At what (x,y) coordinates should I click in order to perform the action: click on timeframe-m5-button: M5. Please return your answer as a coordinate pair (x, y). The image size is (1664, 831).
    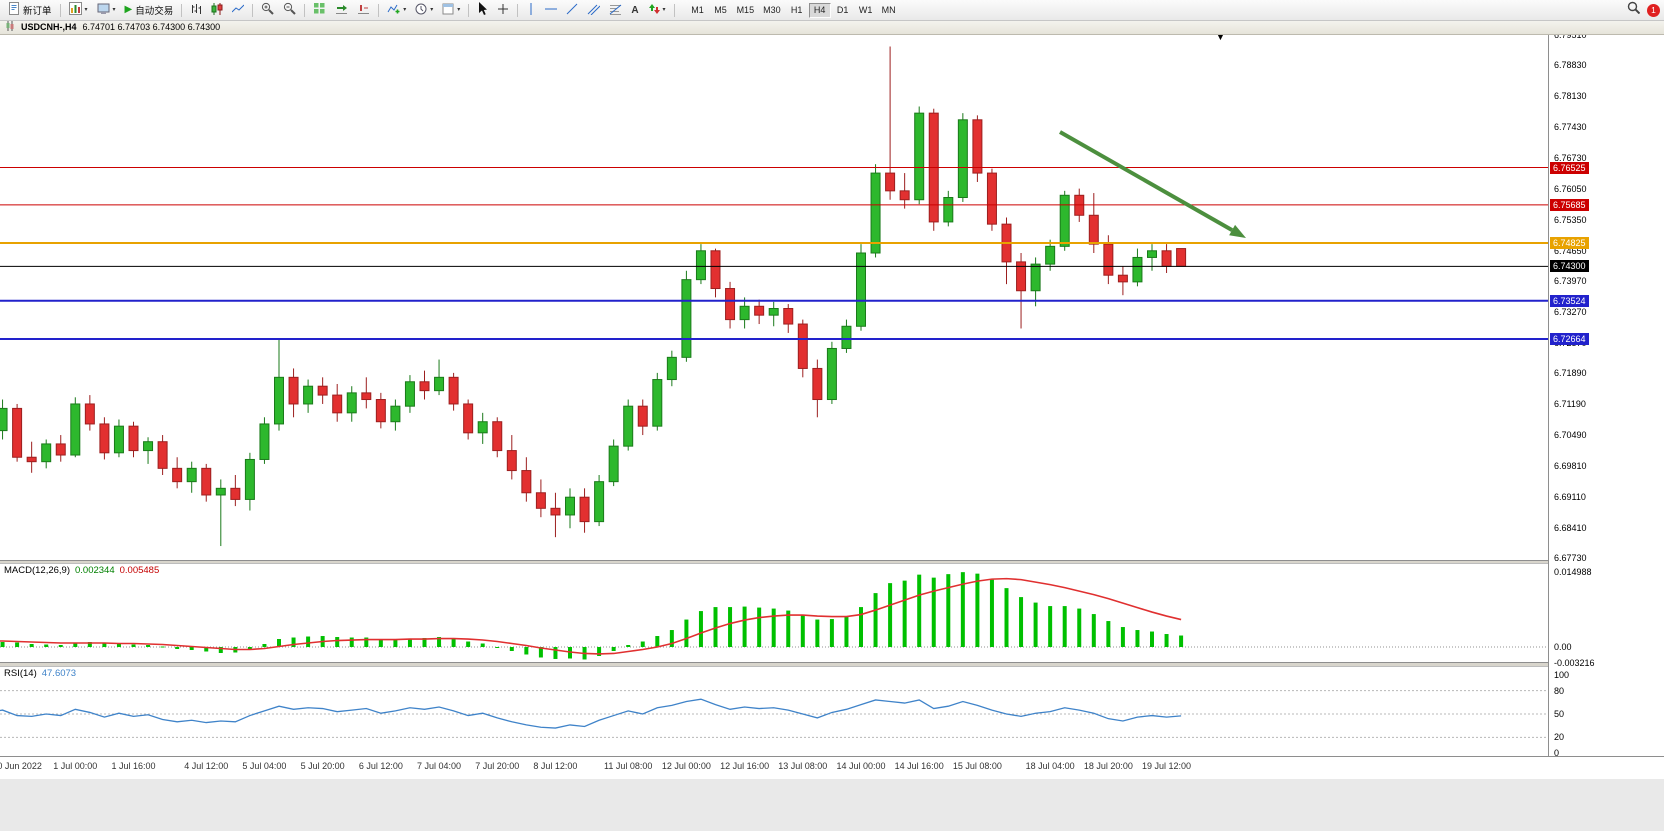
    Looking at the image, I should click on (721, 10).